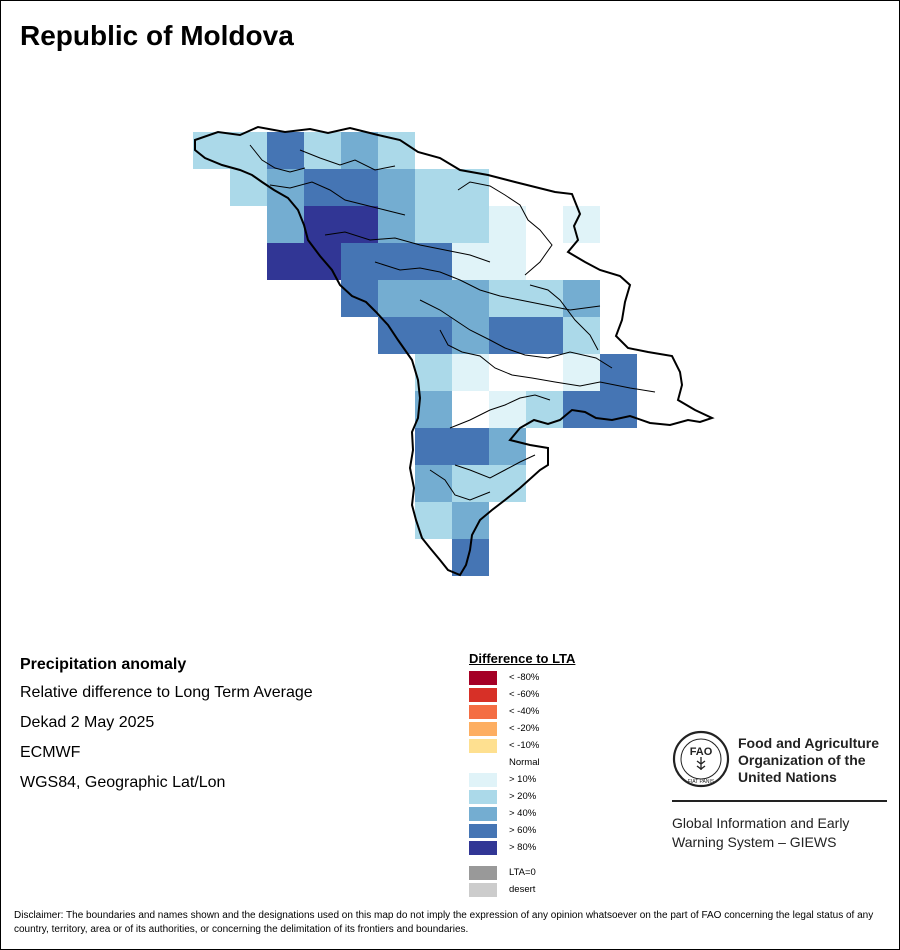 Image resolution: width=900 pixels, height=950 pixels. Describe the element at coordinates (569, 712) in the screenshot. I see `legend-item: < -40%` at that location.